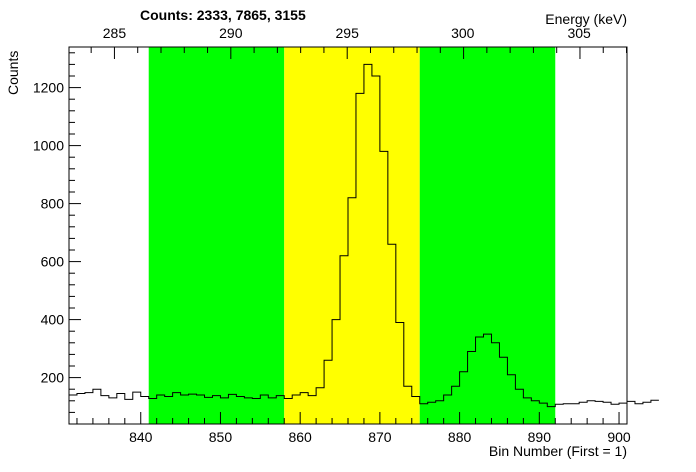 This screenshot has height=472, width=696. I want to click on y-tick-label: 800, so click(53, 204).